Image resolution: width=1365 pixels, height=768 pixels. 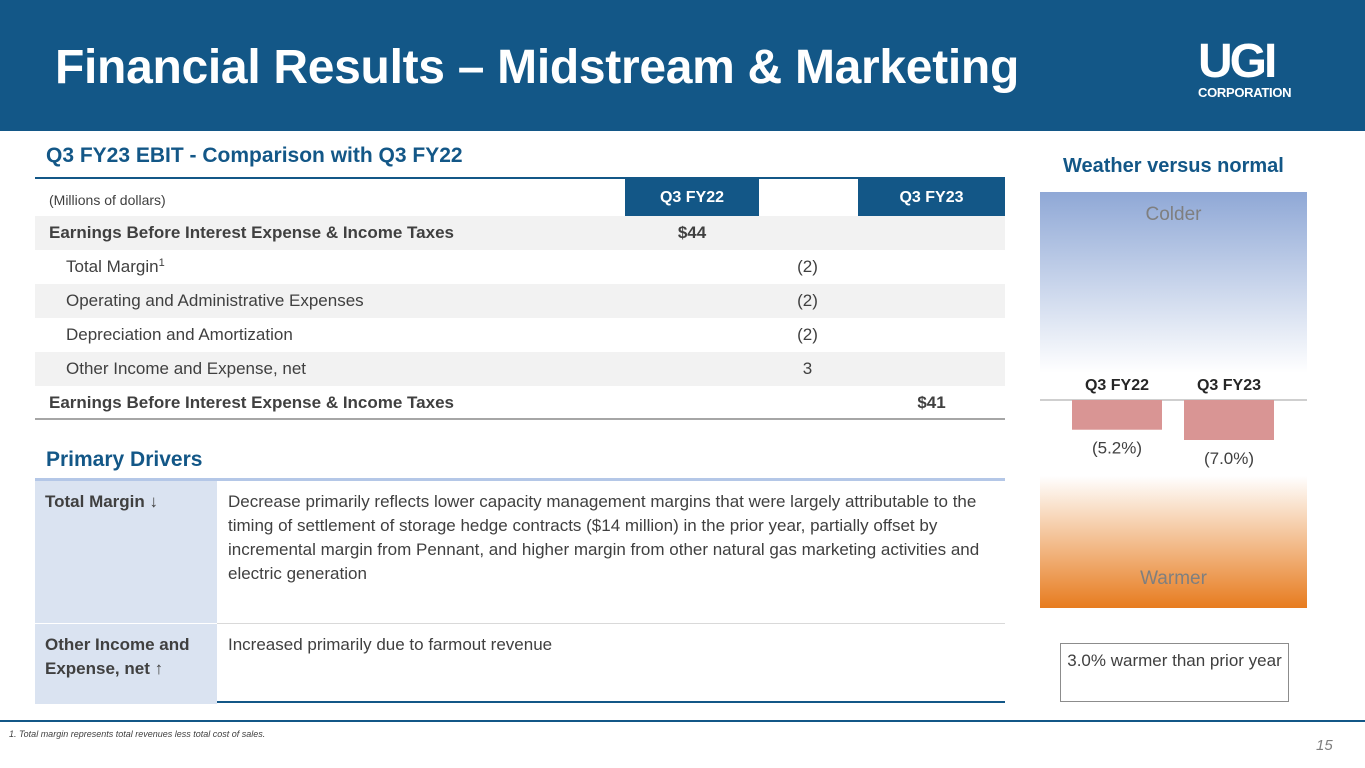 I want to click on ugi-logo: UGI CORPORATION, so click(x=1255, y=68).